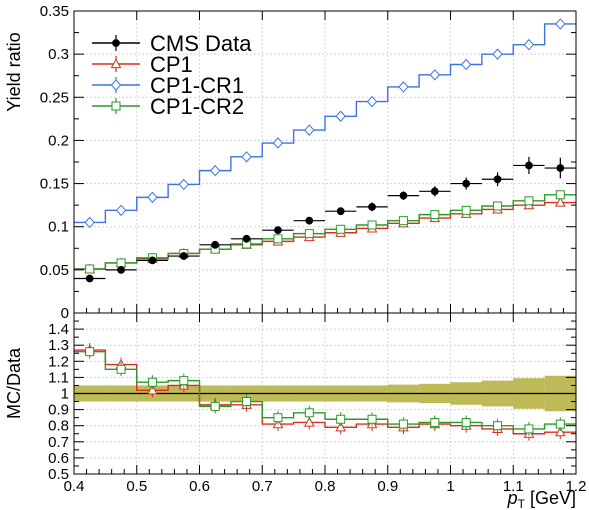 The height and width of the screenshot is (510, 589). I want to click on uncertainty-band, so click(325, 393).